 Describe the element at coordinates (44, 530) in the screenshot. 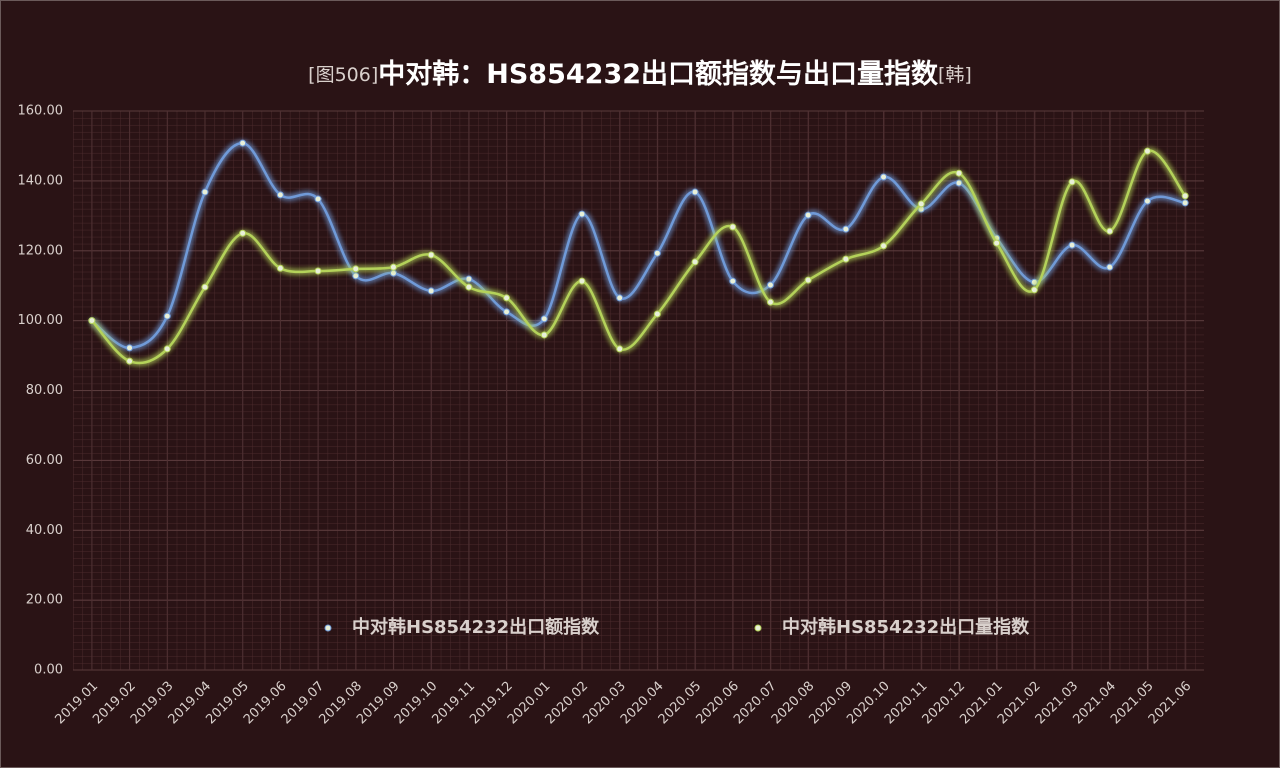

I see `y-tick-label: 40.00` at that location.